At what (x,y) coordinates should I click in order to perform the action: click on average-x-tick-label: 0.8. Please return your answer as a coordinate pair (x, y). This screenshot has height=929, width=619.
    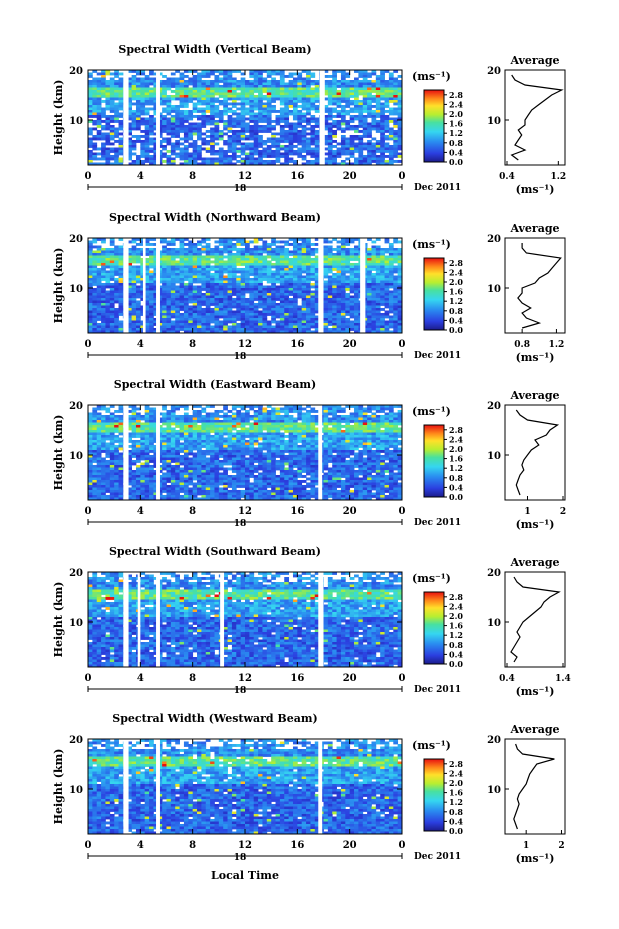
    Looking at the image, I should click on (522, 345).